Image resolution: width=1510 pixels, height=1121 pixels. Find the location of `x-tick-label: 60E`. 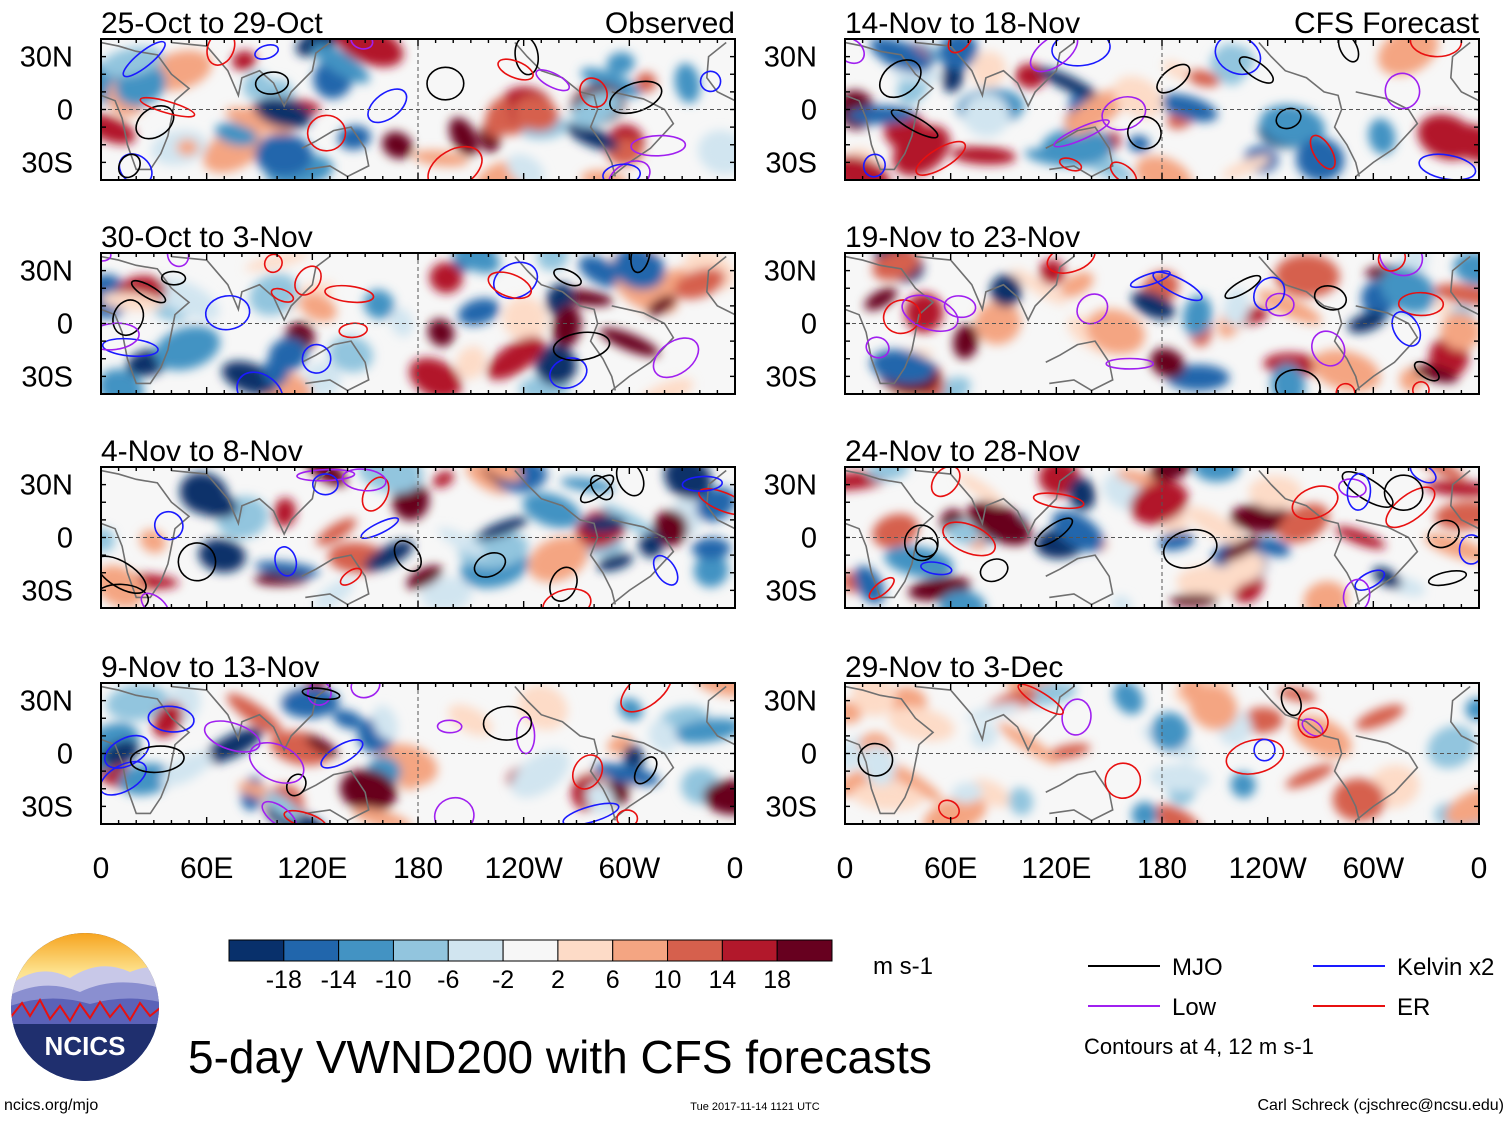

x-tick-label: 60E is located at coordinates (206, 868).